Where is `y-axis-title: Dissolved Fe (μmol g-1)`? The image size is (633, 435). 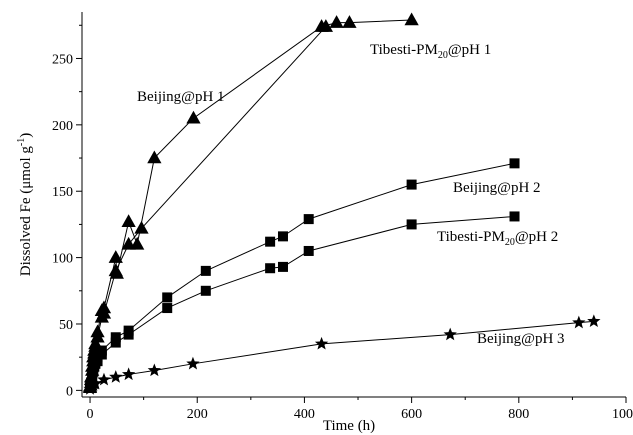
y-axis-title: Dissolved Fe (μmol g-1) is located at coordinates (25, 204).